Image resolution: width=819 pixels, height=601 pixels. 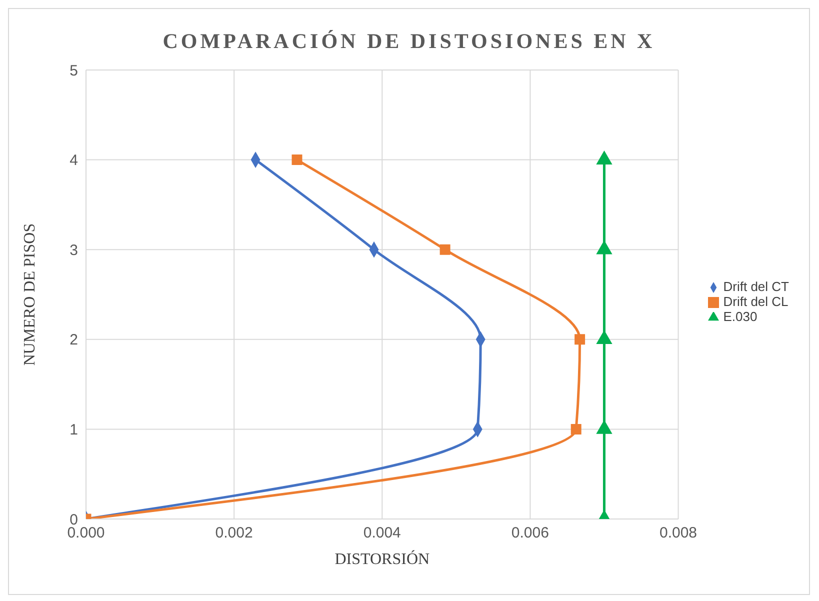 What do you see at coordinates (740, 316) in the screenshot?
I see `legend-label: E.030` at bounding box center [740, 316].